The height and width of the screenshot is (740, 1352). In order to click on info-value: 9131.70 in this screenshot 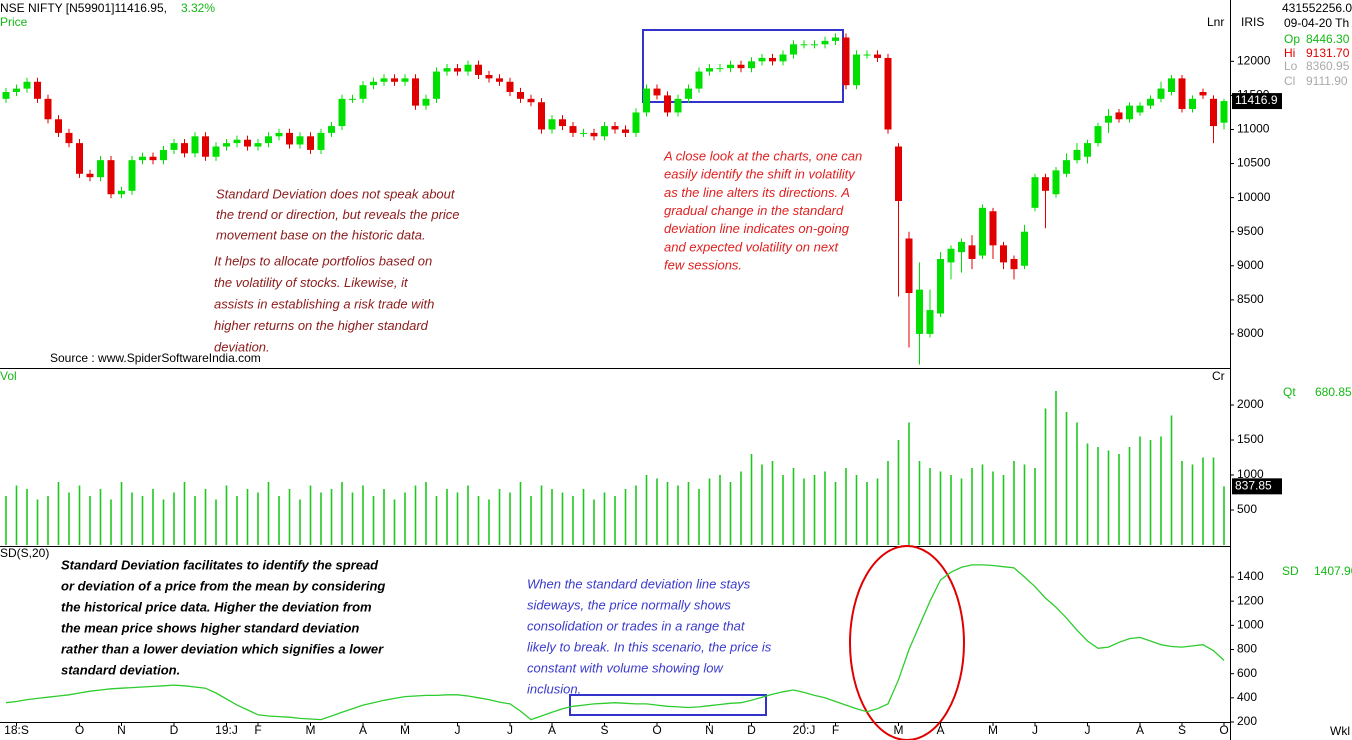, I will do `click(1328, 53)`.